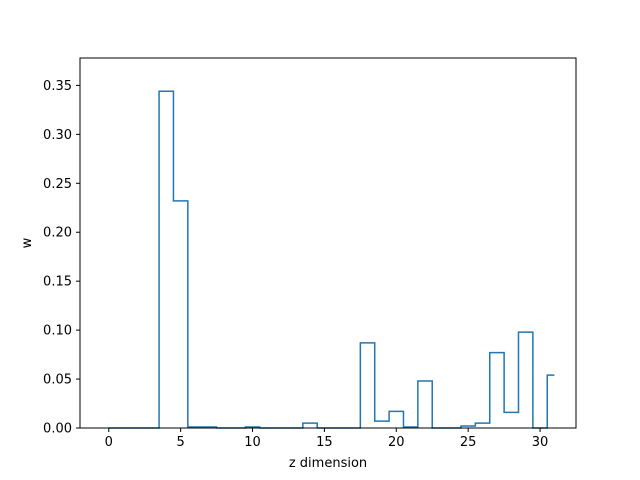 The image size is (640, 480). Describe the element at coordinates (468, 442) in the screenshot. I see `x-tick-label: 25` at that location.